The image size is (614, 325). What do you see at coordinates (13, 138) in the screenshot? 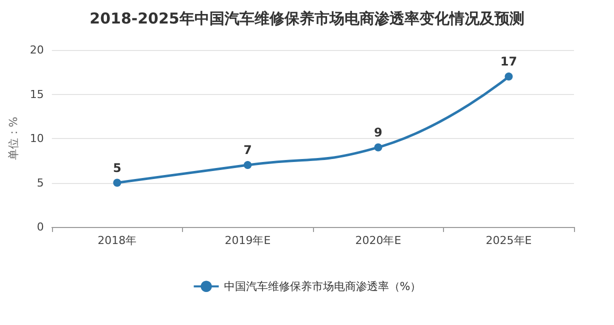
I see `y-axis-title: 单位：%` at bounding box center [13, 138].